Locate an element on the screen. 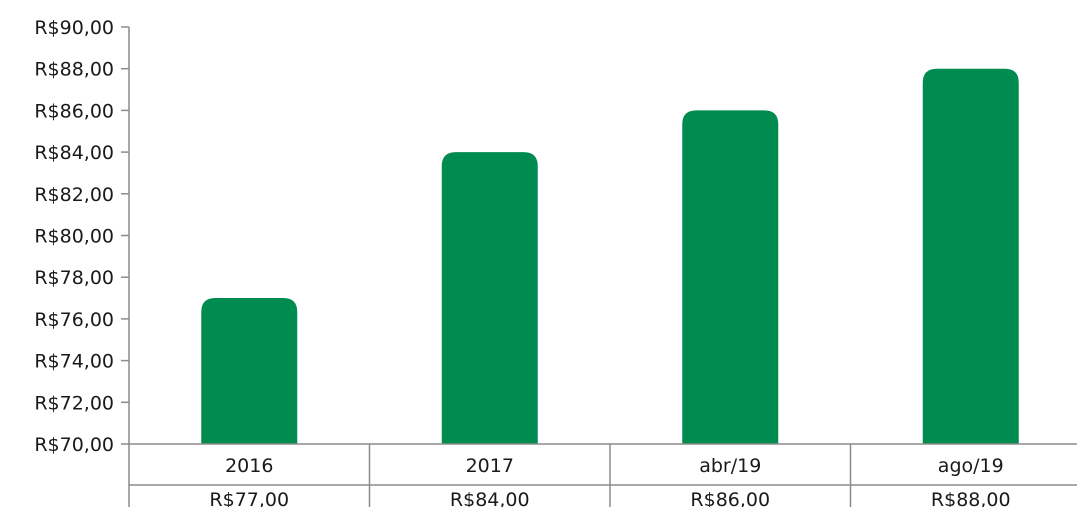 The width and height of the screenshot is (1077, 507). y-tick-label: R$82,00 is located at coordinates (74, 195).